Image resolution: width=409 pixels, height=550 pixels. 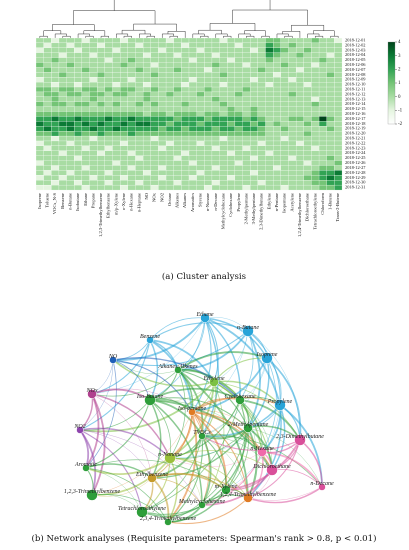 I want to click on colorbar-tick-label: 0, so click(x=399, y=97).